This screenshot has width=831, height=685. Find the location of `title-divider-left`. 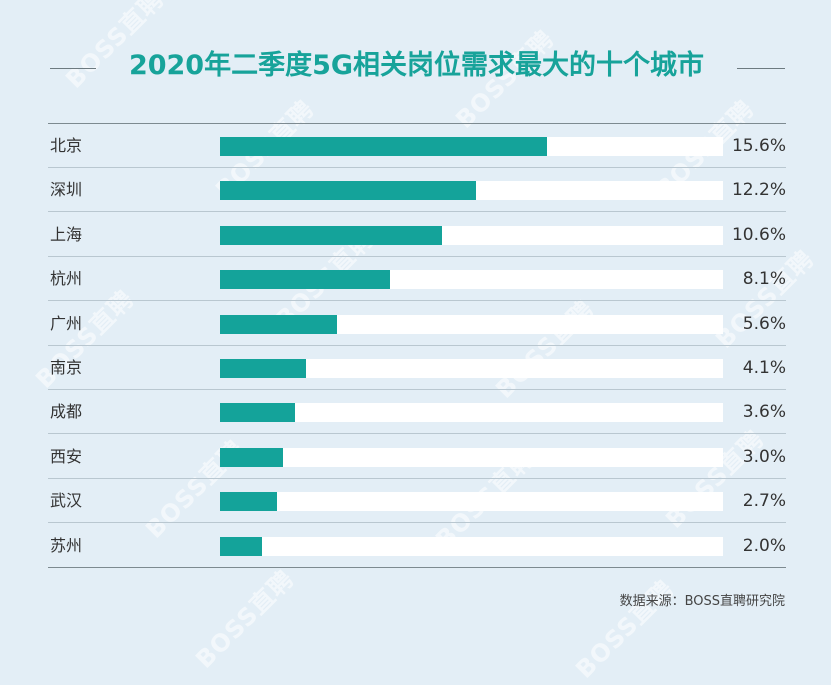

title-divider-left is located at coordinates (73, 68).